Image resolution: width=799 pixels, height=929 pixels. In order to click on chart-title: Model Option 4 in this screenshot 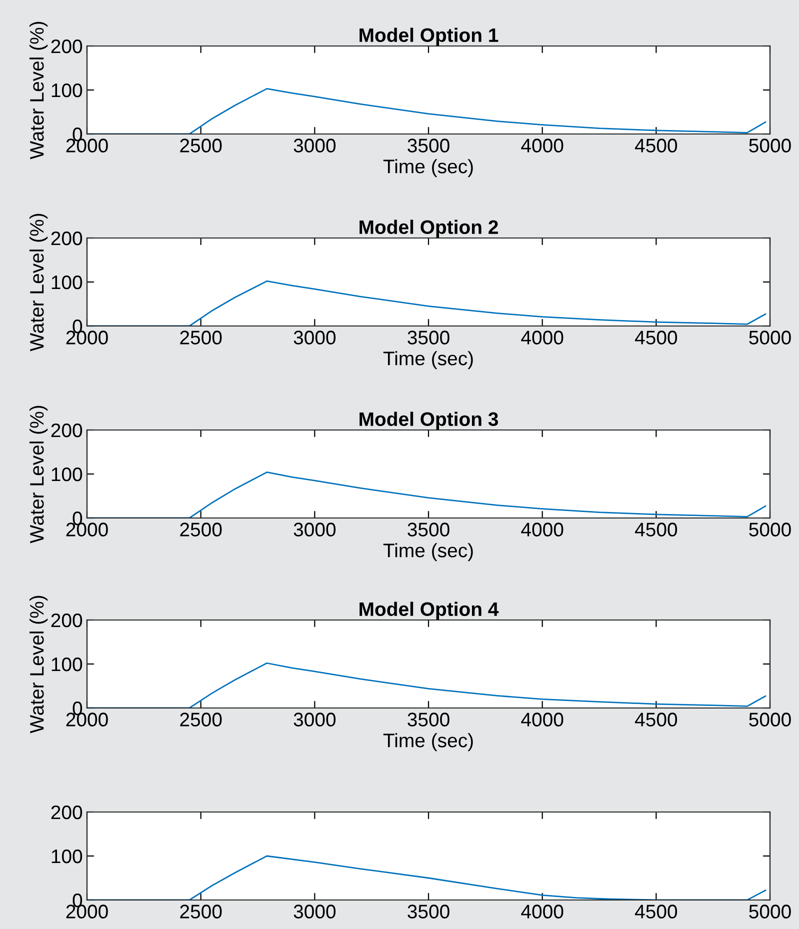, I will do `click(429, 611)`.